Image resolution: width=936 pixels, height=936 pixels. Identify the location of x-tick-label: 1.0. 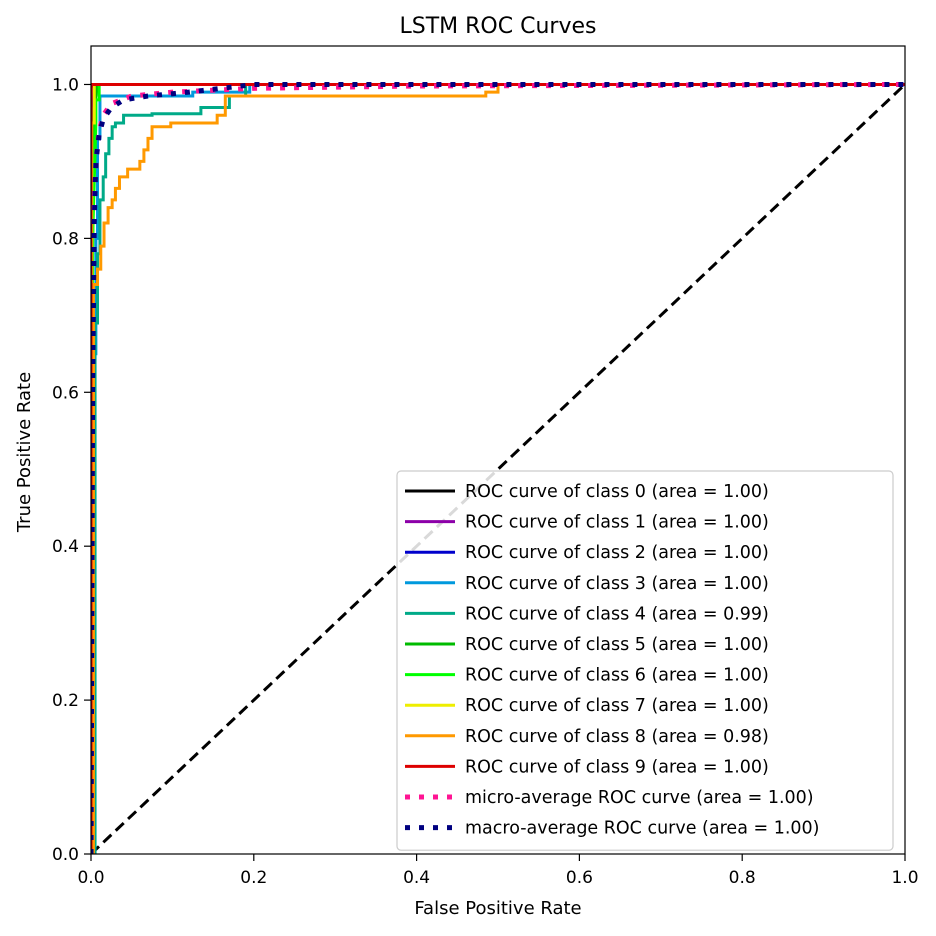
(904, 878).